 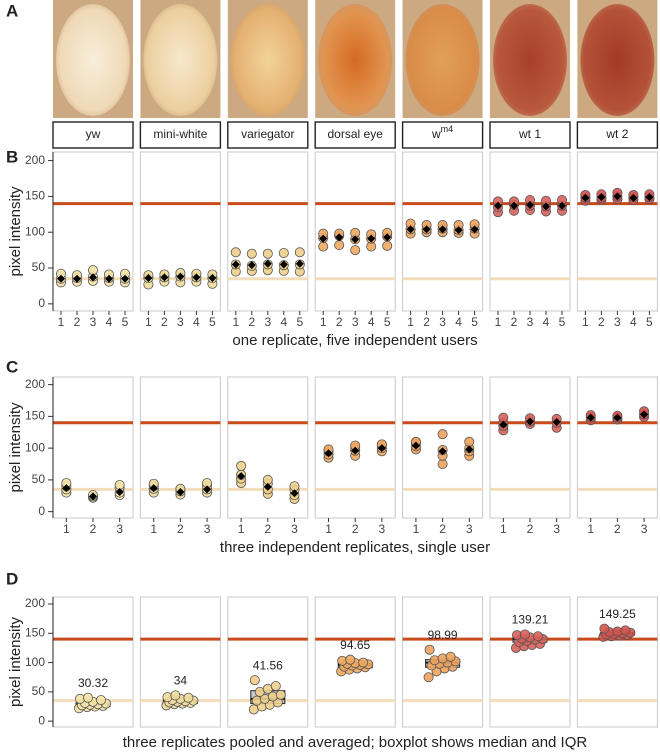 What do you see at coordinates (41, 303) in the screenshot?
I see `y-tick-label: 0` at bounding box center [41, 303].